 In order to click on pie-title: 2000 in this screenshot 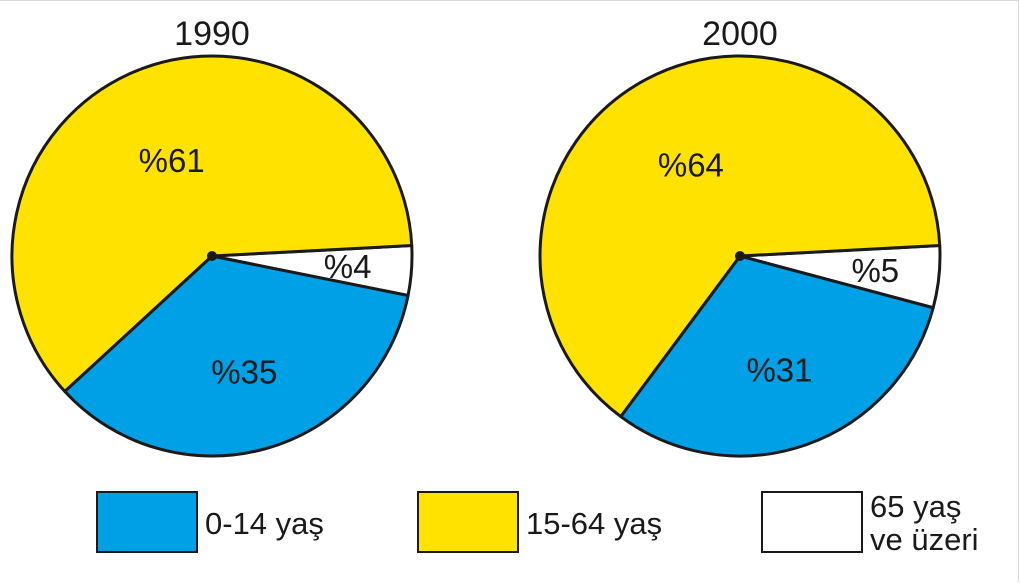, I will do `click(740, 34)`.